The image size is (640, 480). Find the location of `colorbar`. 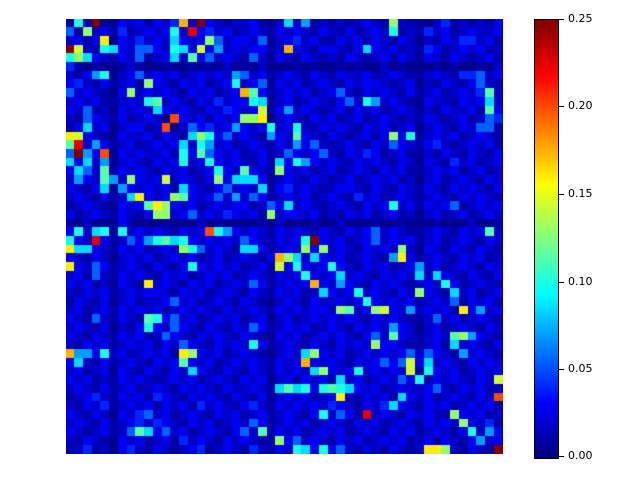

colorbar is located at coordinates (546, 239).